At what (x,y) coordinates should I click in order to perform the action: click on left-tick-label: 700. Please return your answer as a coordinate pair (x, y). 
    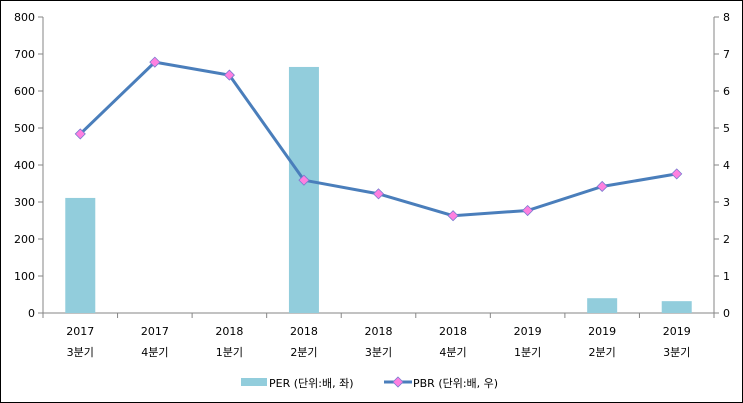
    Looking at the image, I should click on (24, 54).